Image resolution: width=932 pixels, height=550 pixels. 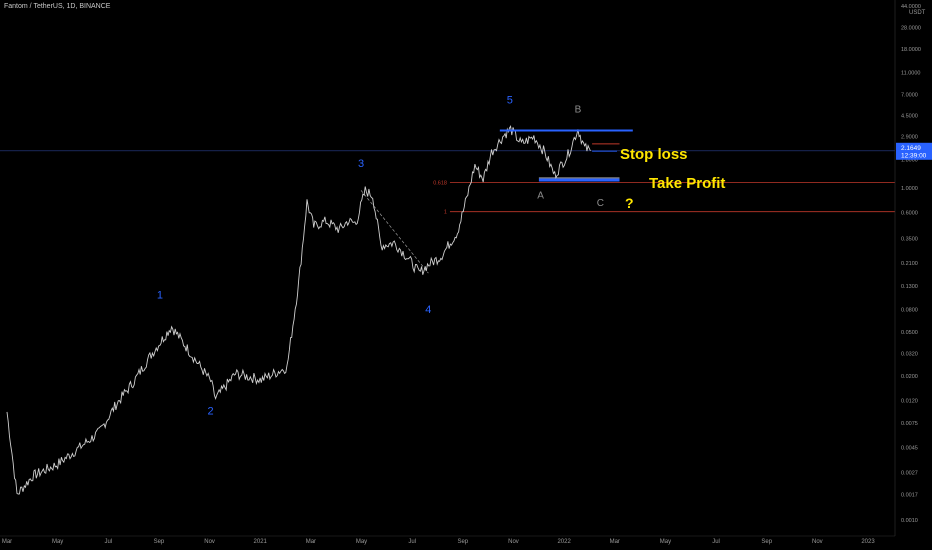 What do you see at coordinates (909, 473) in the screenshot?
I see `price-tick-label: 0.0027` at bounding box center [909, 473].